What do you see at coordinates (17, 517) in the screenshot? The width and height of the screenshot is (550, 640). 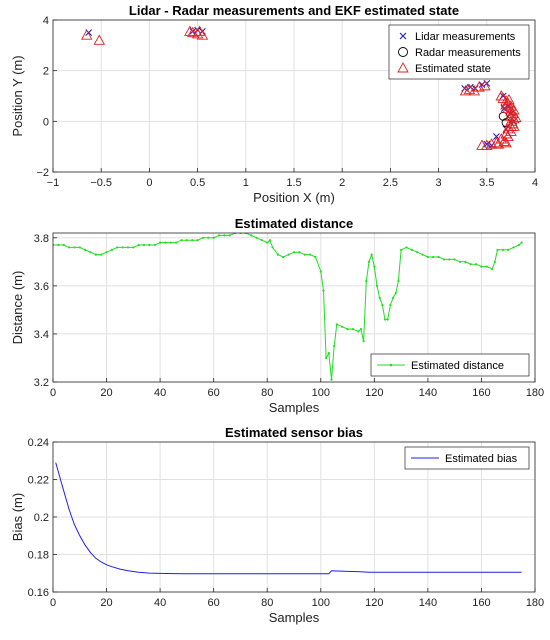 I see `y-axis-label: Bias (m)` at bounding box center [17, 517].